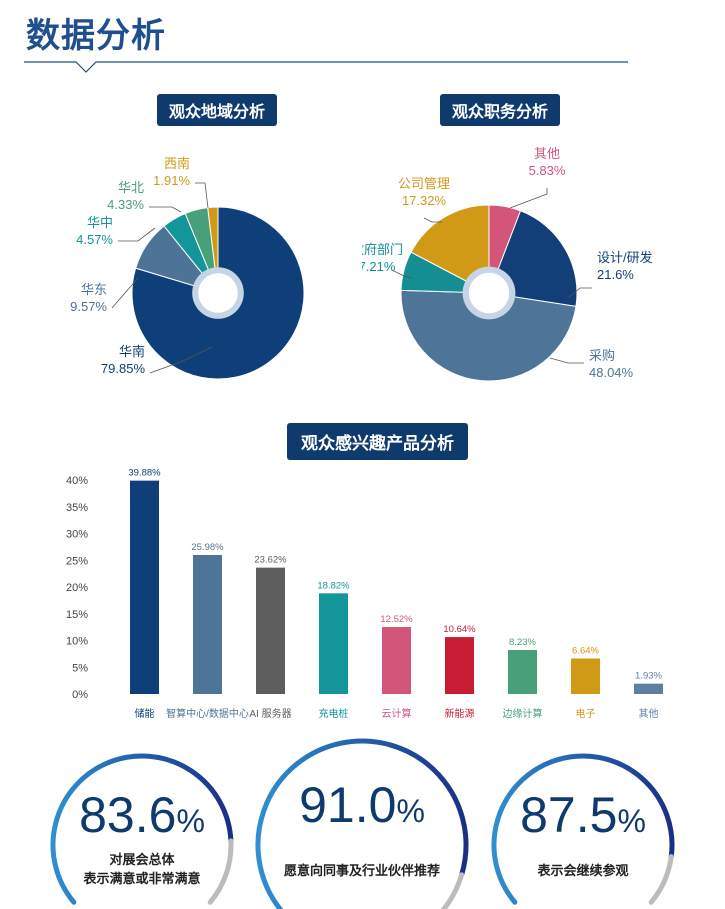  What do you see at coordinates (459, 629) in the screenshot?
I see `bar-value-label: 10.64%` at bounding box center [459, 629].